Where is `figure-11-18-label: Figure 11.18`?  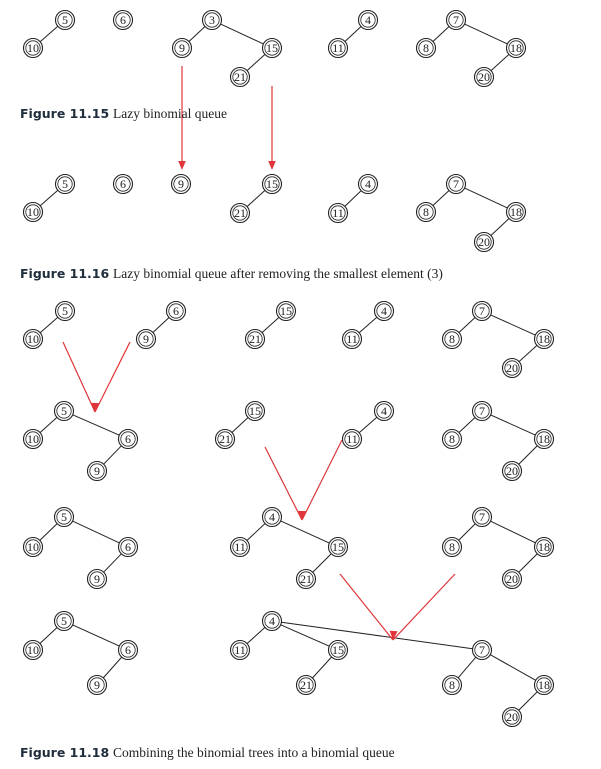 figure-11-18-label: Figure 11.18 is located at coordinates (64, 752).